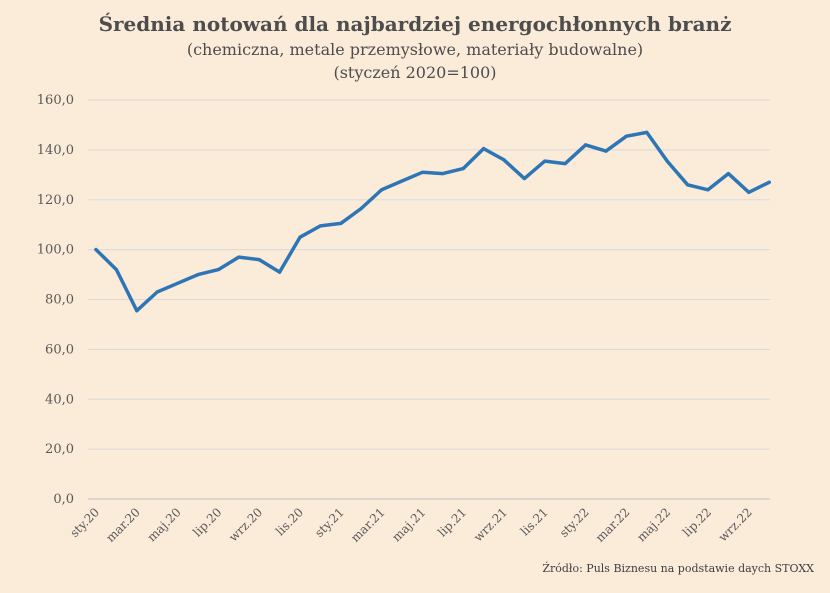 This screenshot has height=593, width=830. What do you see at coordinates (415, 72) in the screenshot?
I see `chart-subtitle-base: (styczeń 2020=100)` at bounding box center [415, 72].